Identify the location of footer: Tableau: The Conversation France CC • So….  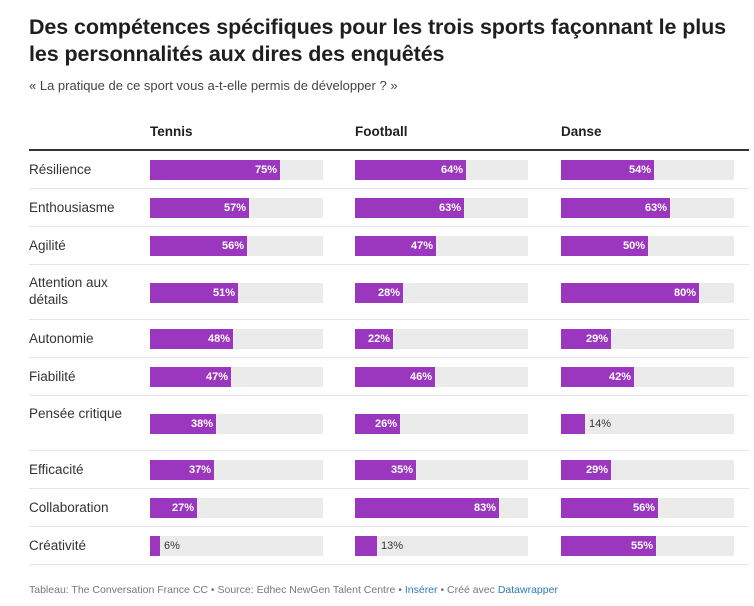
(293, 590).